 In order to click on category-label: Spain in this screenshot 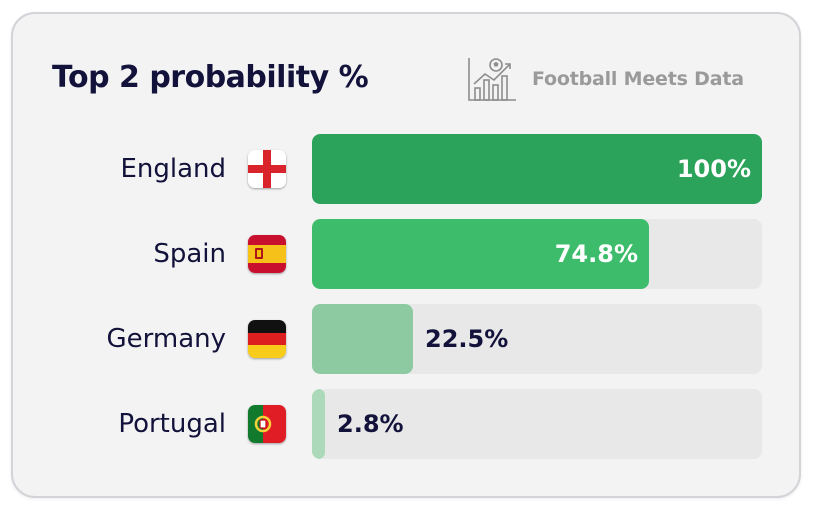, I will do `click(189, 254)`.